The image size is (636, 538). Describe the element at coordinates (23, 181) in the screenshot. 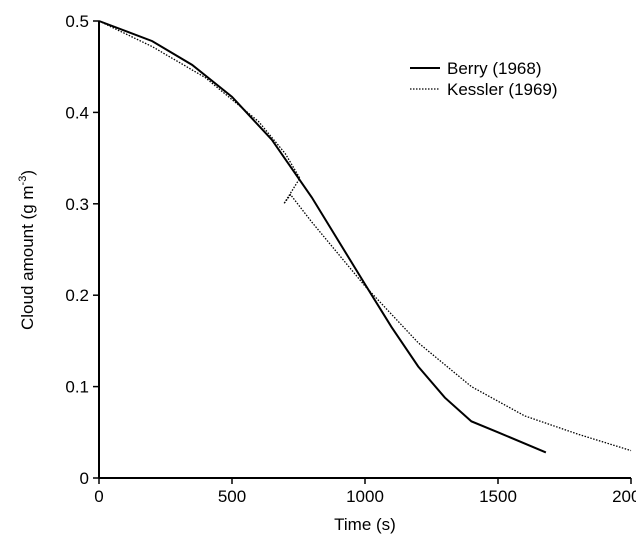

I see `y-label-sup: -3` at that location.